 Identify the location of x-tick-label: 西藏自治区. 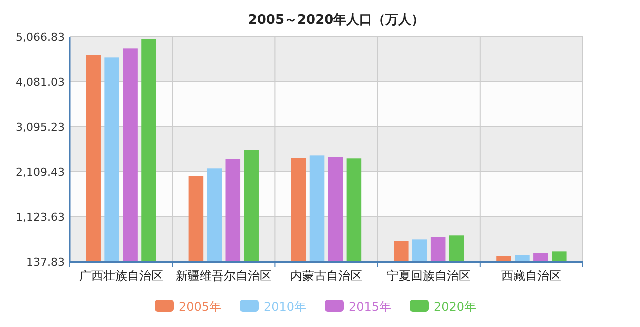
(532, 276).